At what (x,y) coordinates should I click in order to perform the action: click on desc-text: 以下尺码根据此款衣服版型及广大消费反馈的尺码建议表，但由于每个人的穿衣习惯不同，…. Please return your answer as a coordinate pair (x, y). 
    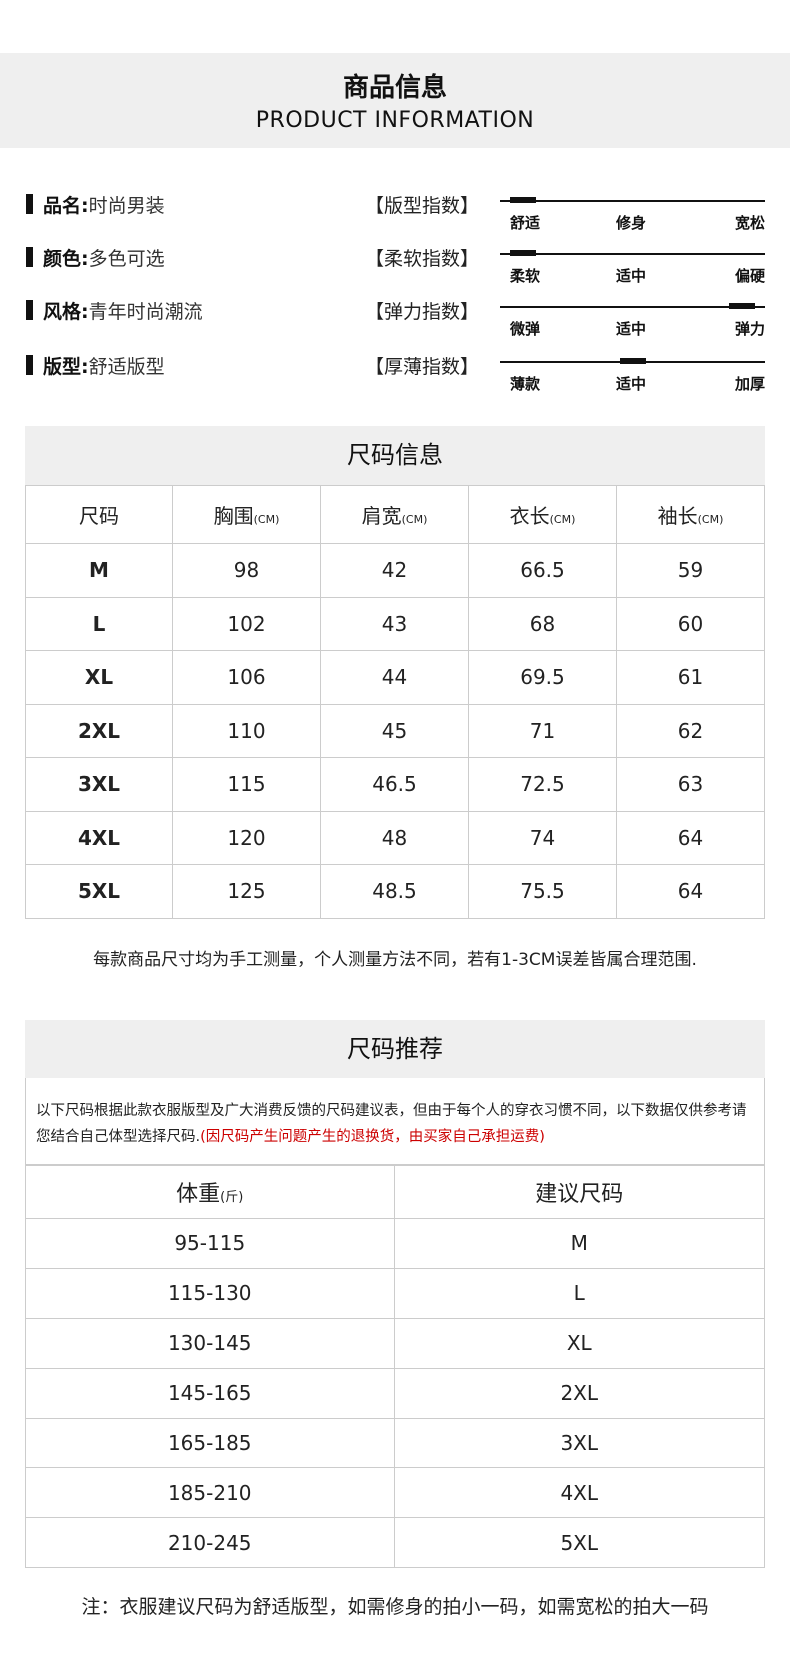
    Looking at the image, I should click on (391, 1124).